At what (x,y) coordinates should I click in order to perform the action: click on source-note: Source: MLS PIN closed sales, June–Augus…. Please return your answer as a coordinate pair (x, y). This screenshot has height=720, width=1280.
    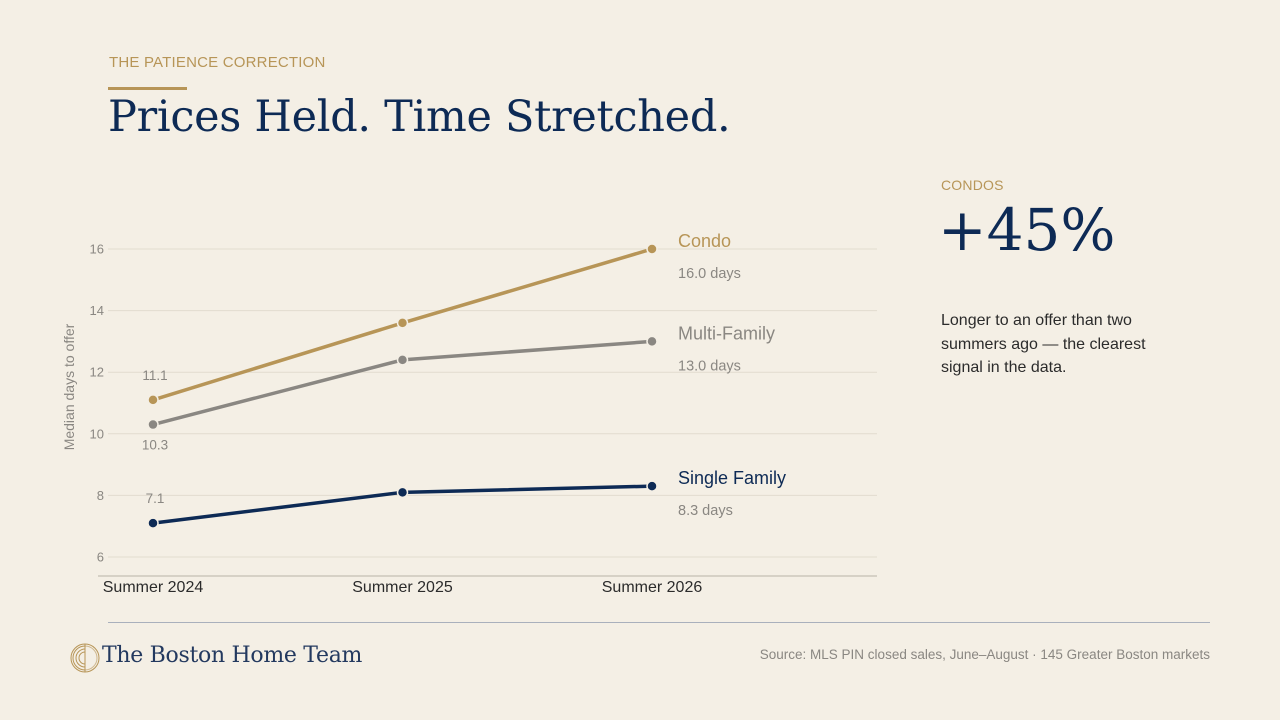
    Looking at the image, I should click on (984, 654).